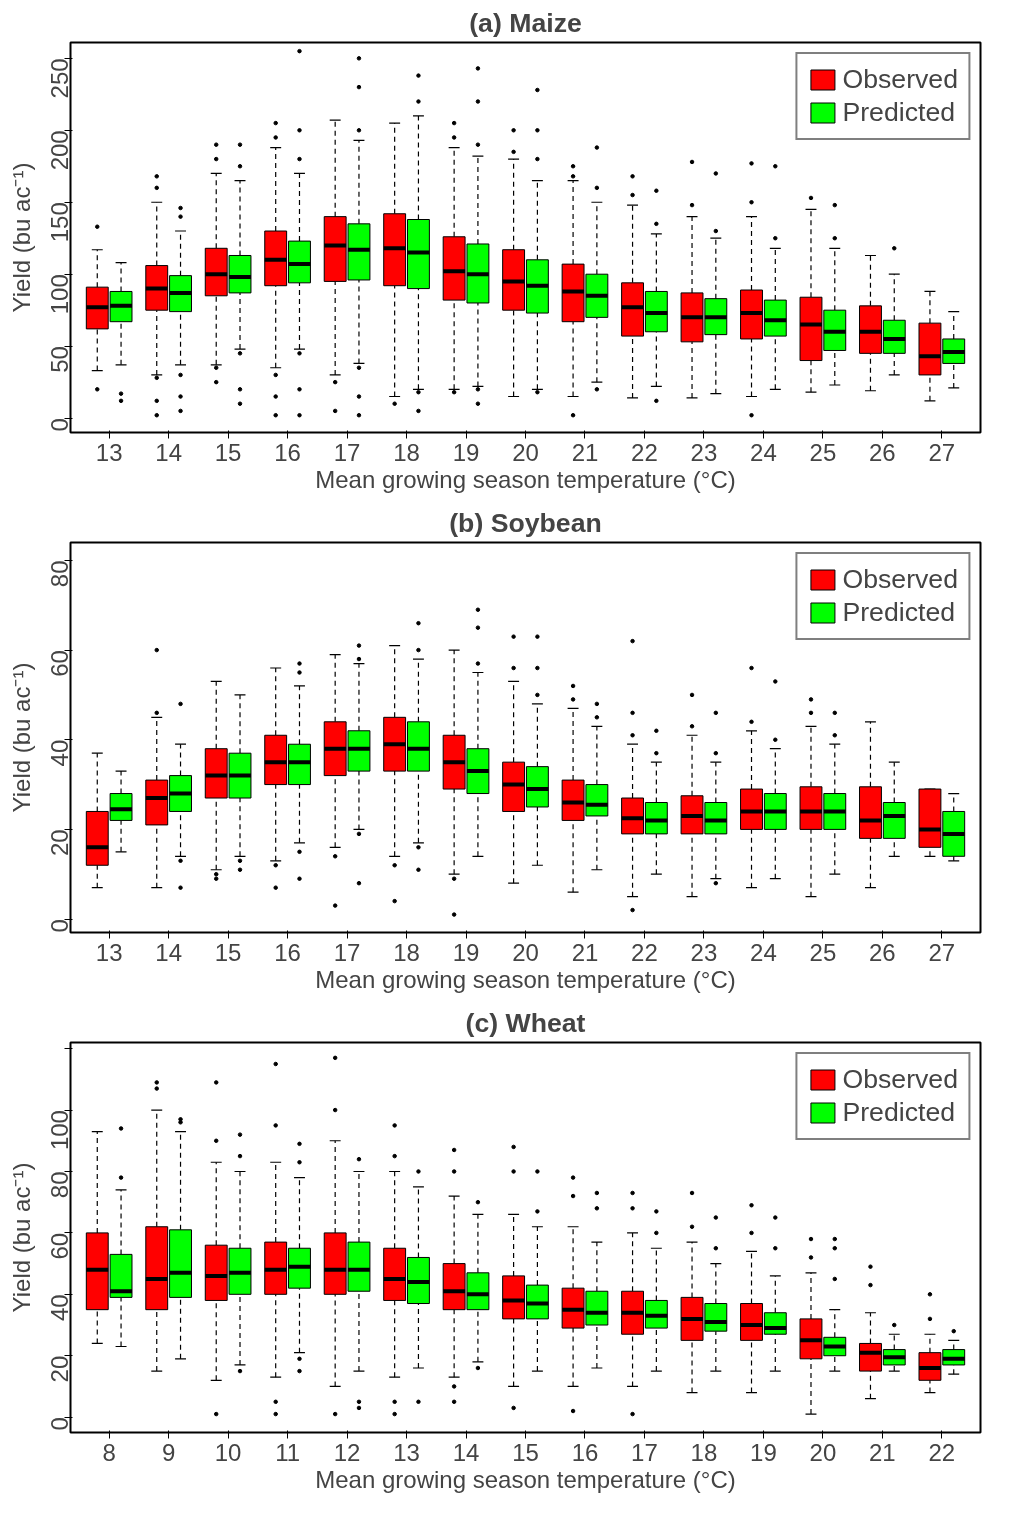  Describe the element at coordinates (347, 1452) in the screenshot. I see `x-tick-label: 12` at that location.